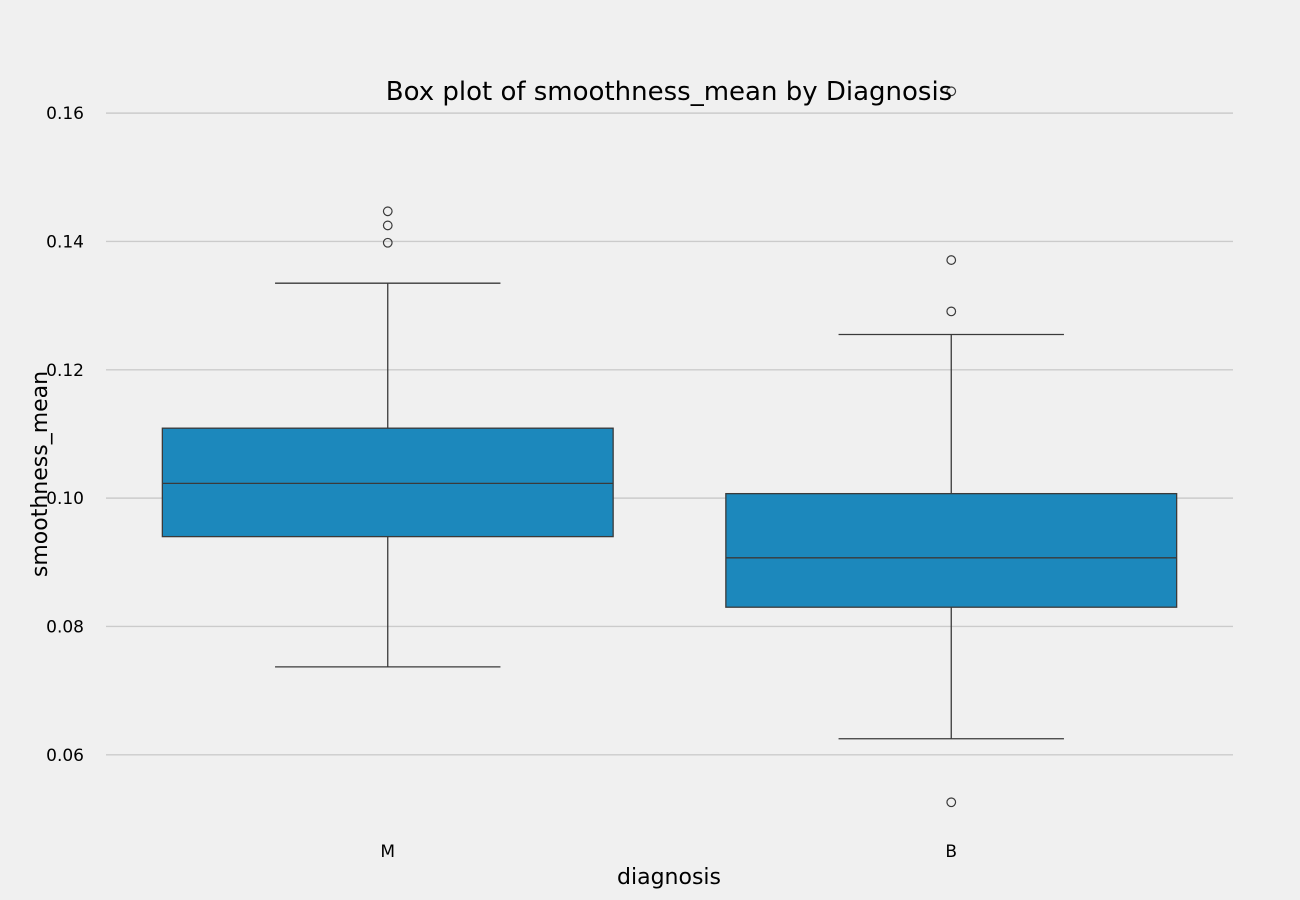 This screenshot has width=1300, height=900. Describe the element at coordinates (65, 114) in the screenshot. I see `y-tick-label: 0.16` at that location.